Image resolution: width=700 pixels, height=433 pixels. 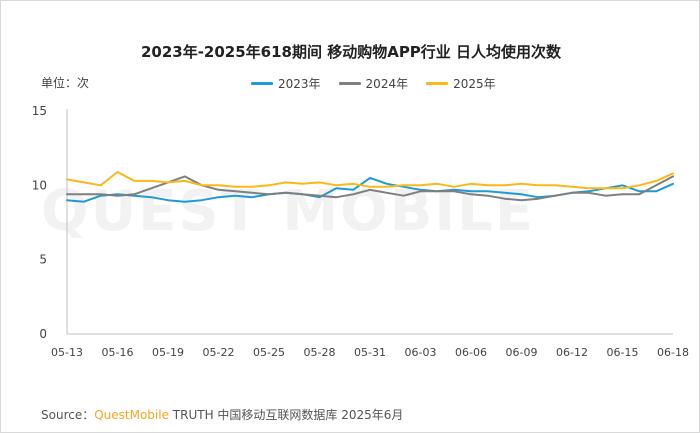 What do you see at coordinates (522, 352) in the screenshot?
I see `x-tick-label: 06-09` at bounding box center [522, 352].